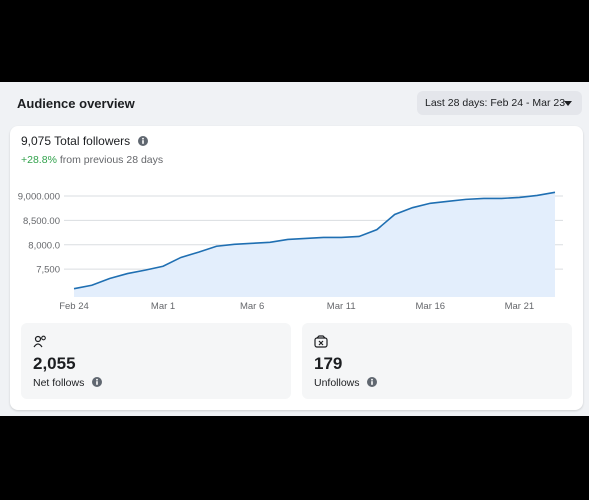 Image resolution: width=589 pixels, height=500 pixels. Describe the element at coordinates (568, 103) in the screenshot. I see `caret` at that location.